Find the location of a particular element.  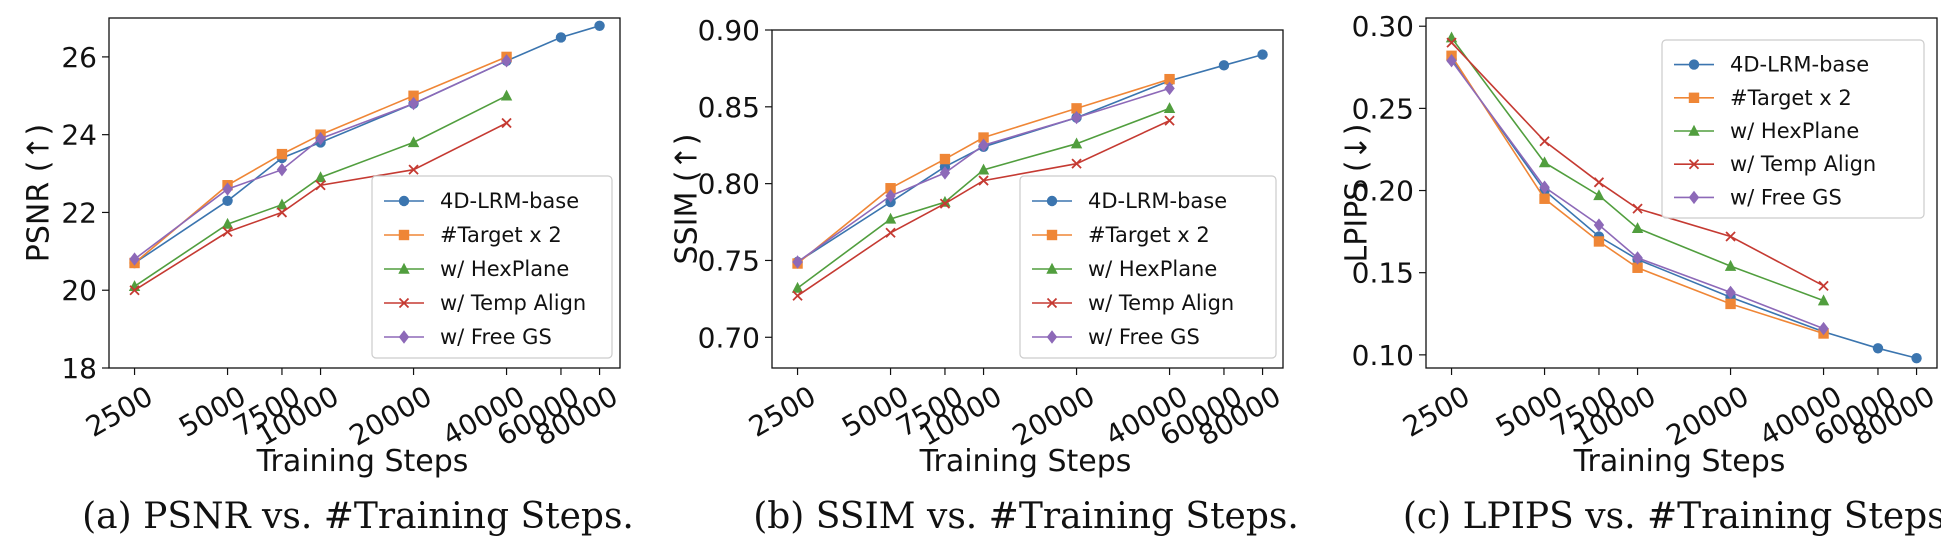

figure-caption: (b) SSIM vs. #Training Steps. is located at coordinates (1026, 516).